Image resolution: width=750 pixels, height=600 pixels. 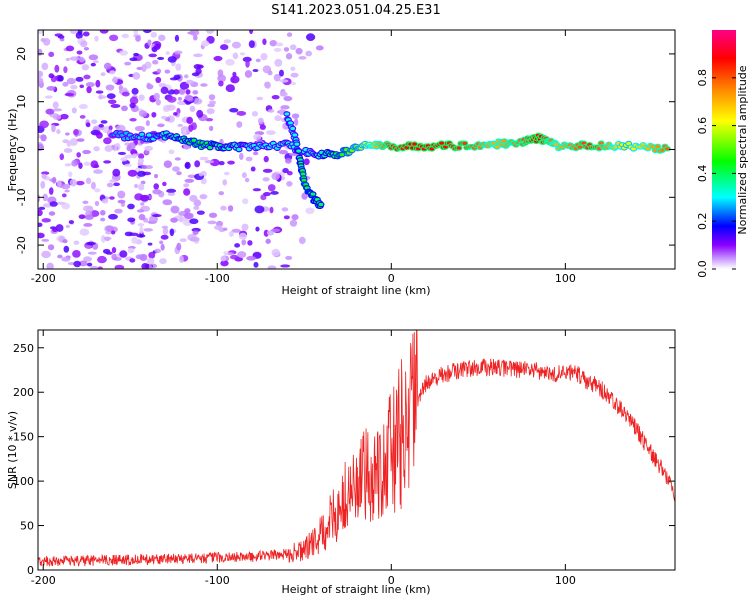 I want to click on snr-xtick-label: 100, so click(x=565, y=580).